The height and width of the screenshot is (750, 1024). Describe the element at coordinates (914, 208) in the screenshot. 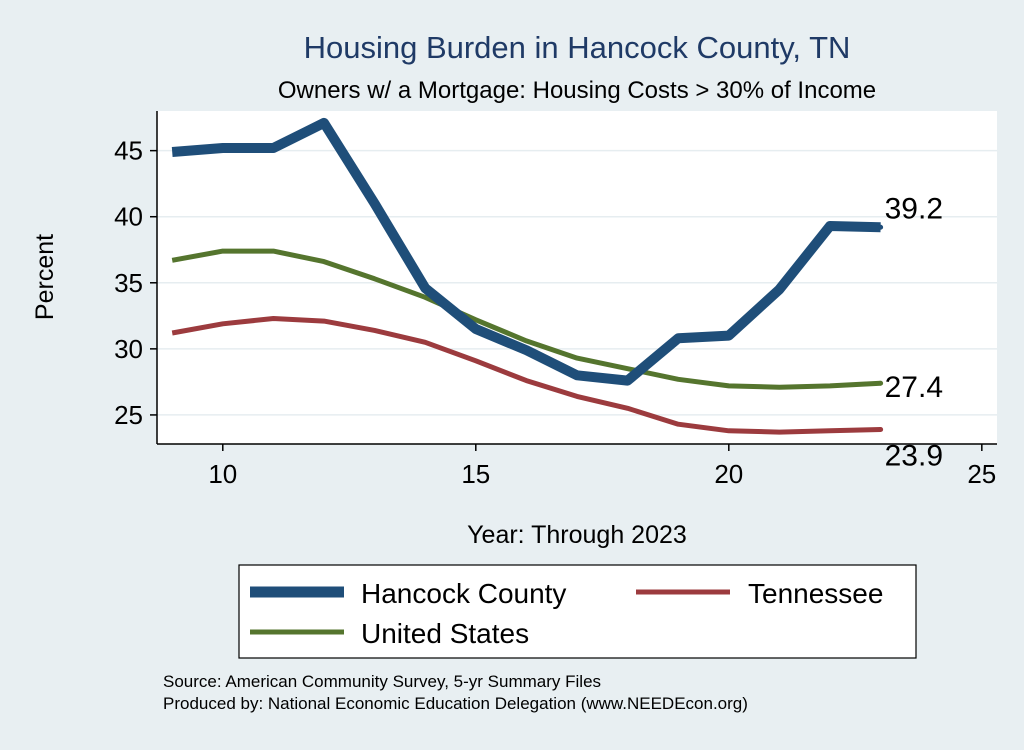

I see `end-label-hancock-county: 39.2` at that location.